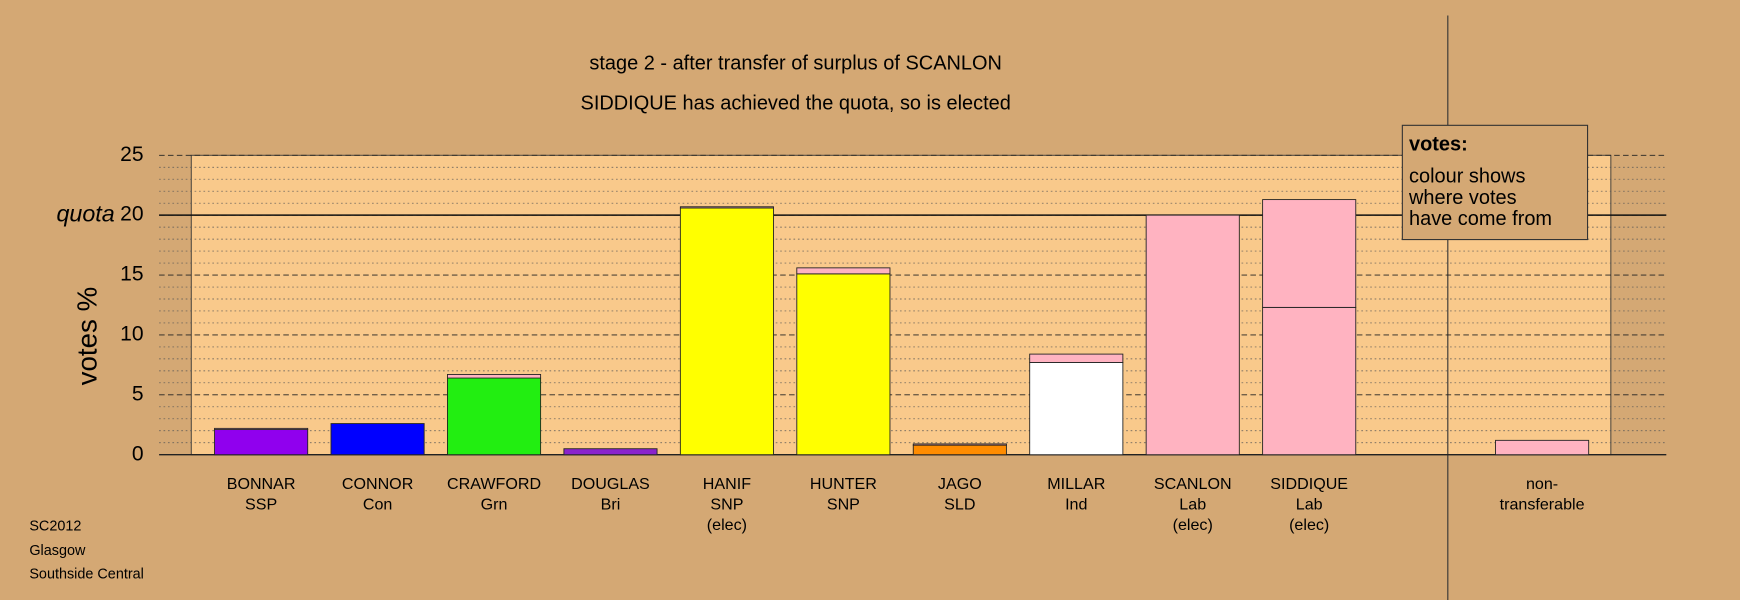  I want to click on note-text: where votes, so click(1462, 198).